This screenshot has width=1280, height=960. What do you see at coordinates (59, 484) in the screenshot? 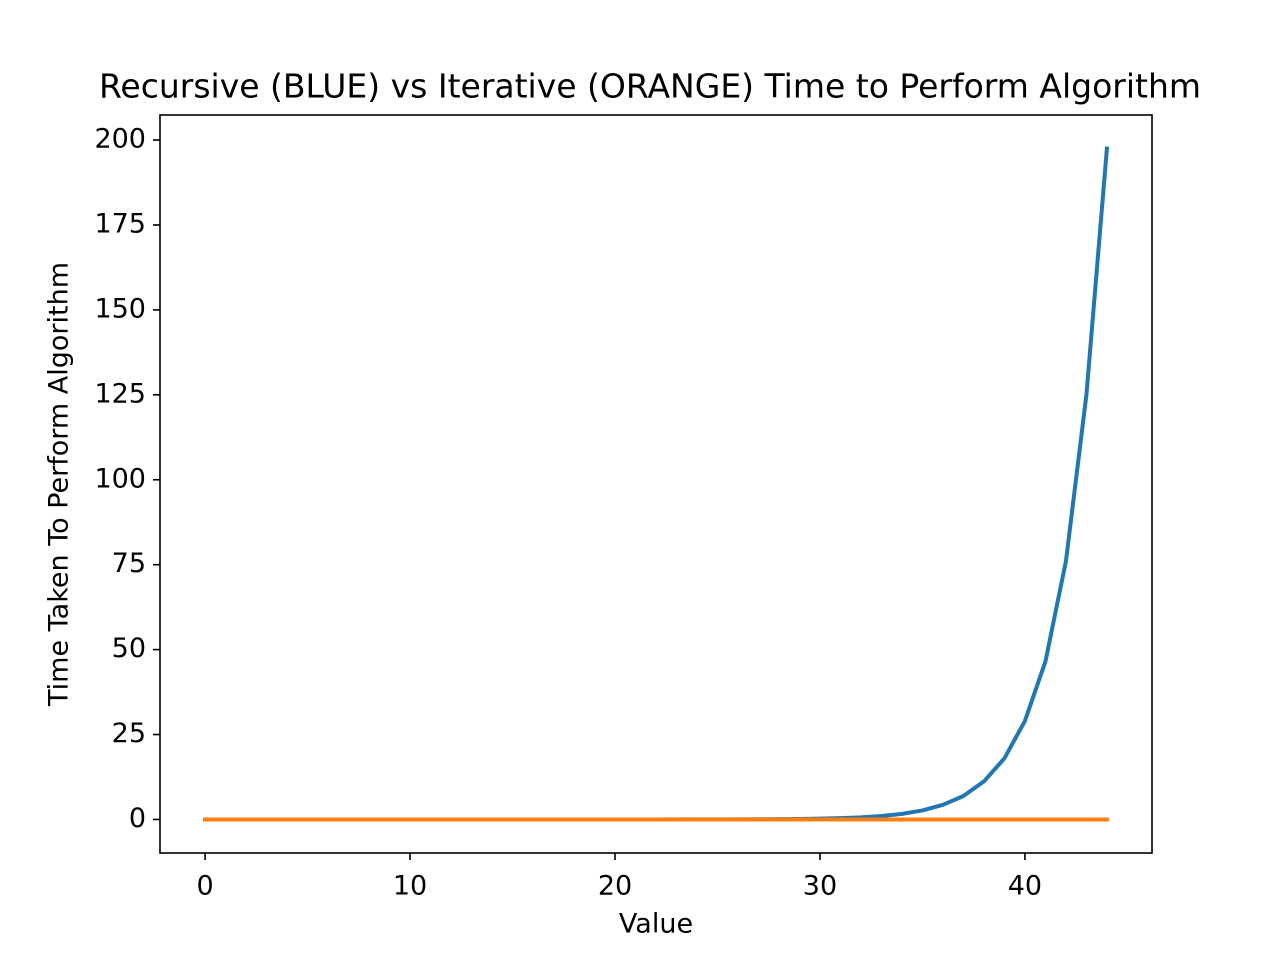
I see `y-axis-label: Time Taken To Perform Algorithm` at bounding box center [59, 484].